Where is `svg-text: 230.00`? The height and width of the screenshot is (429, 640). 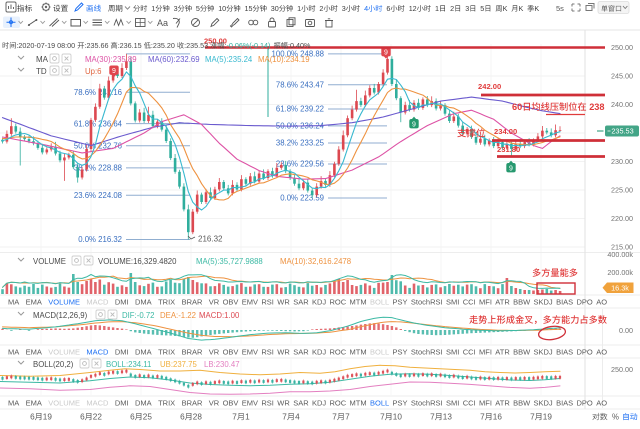 svg-text: 230.00 is located at coordinates (622, 161).